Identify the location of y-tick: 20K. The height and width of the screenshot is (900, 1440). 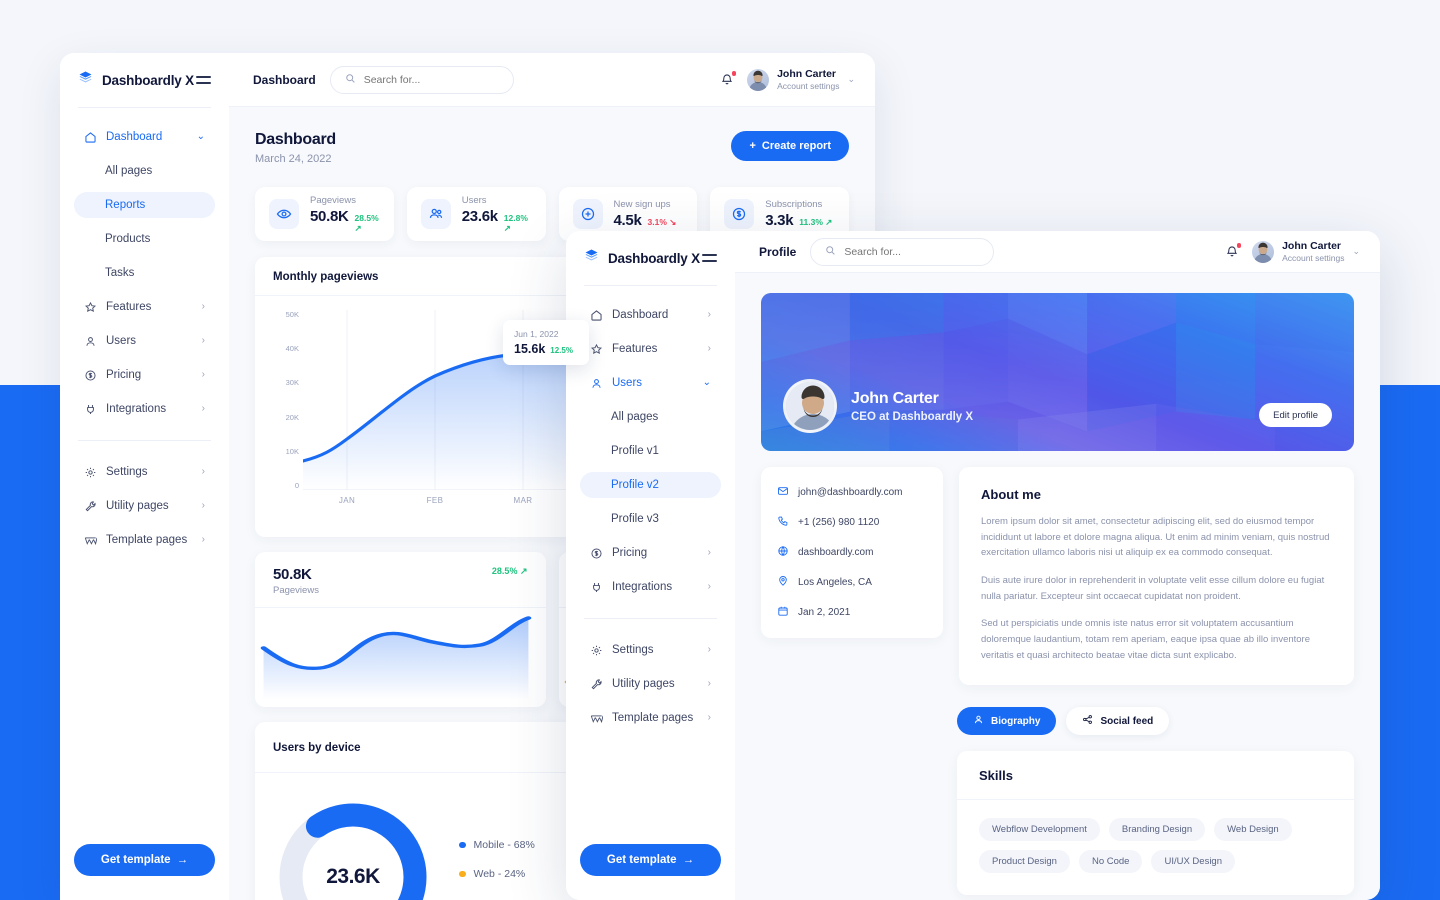
(292, 417).